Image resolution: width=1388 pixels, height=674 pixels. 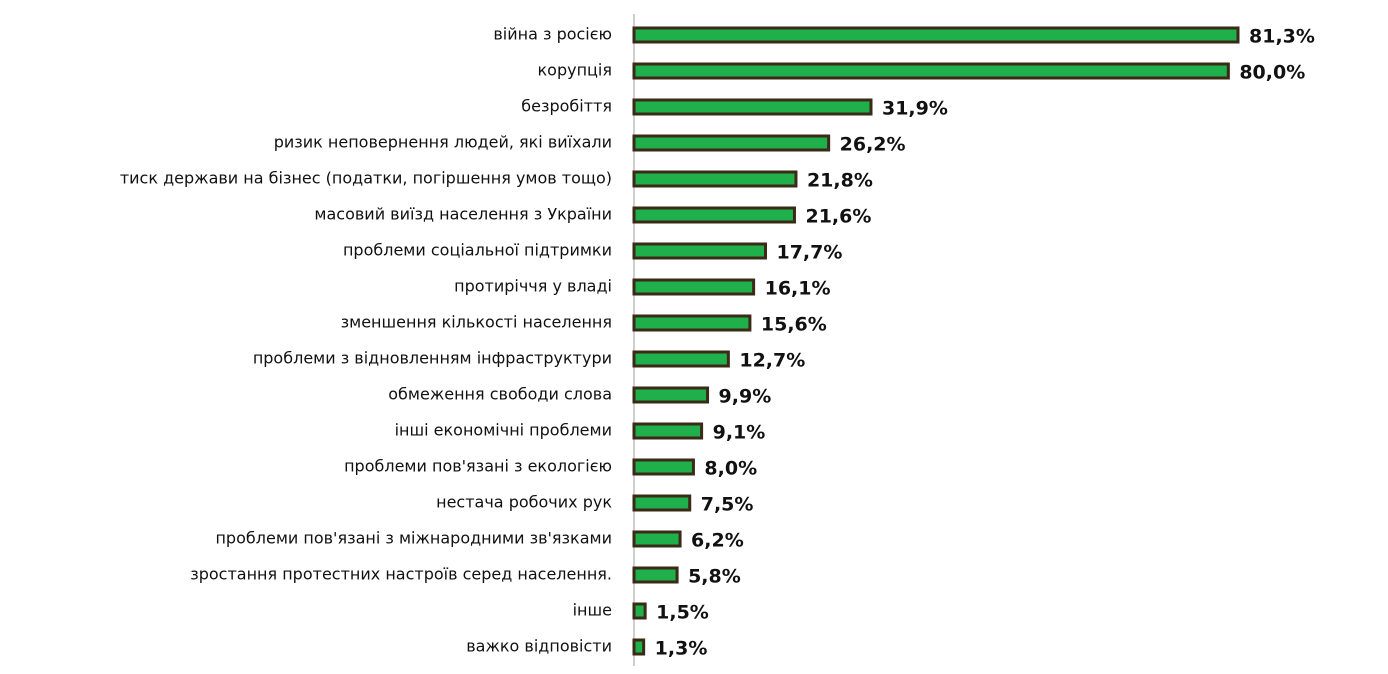 What do you see at coordinates (681, 649) in the screenshot?
I see `value-label: 1,3%` at bounding box center [681, 649].